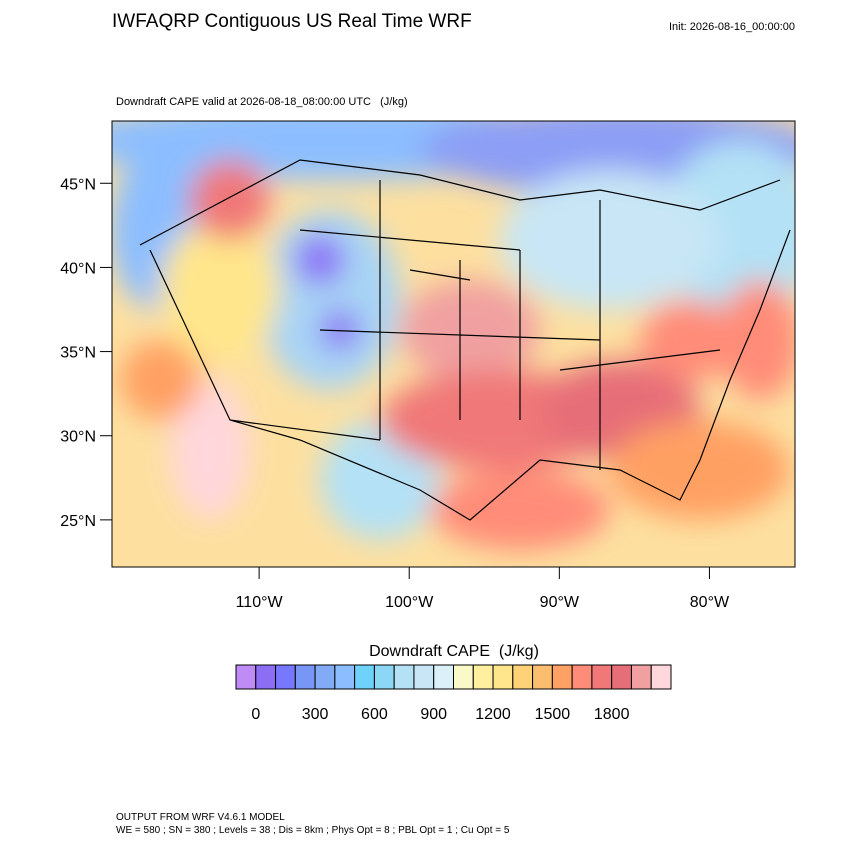 This screenshot has width=850, height=855. What do you see at coordinates (560, 602) in the screenshot?
I see `x-tick-label: 90°W` at bounding box center [560, 602].